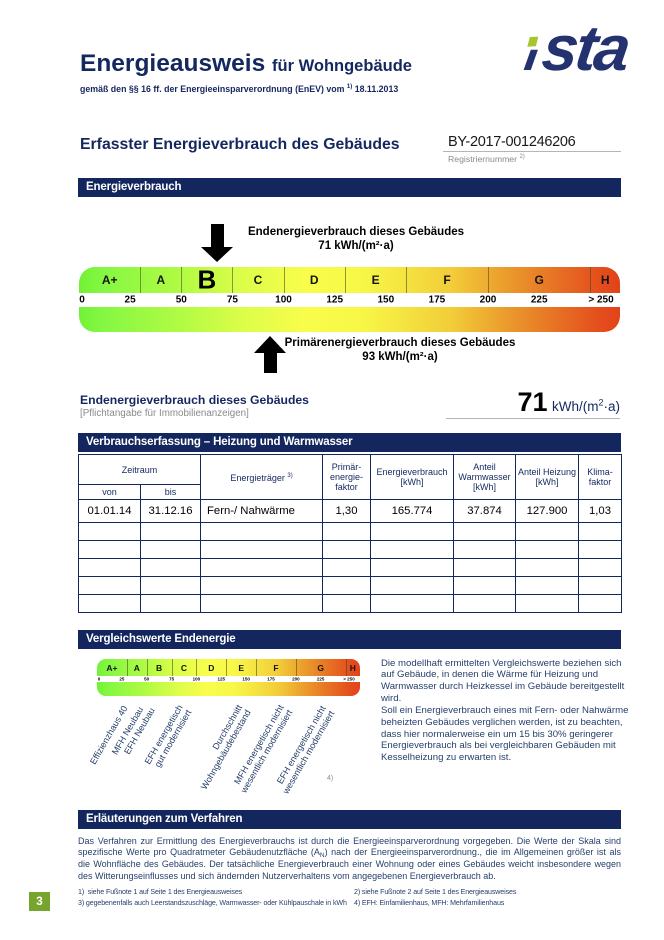 The image size is (664, 940). What do you see at coordinates (585, 45) in the screenshot?
I see `svg-text: sta` at bounding box center [585, 45].